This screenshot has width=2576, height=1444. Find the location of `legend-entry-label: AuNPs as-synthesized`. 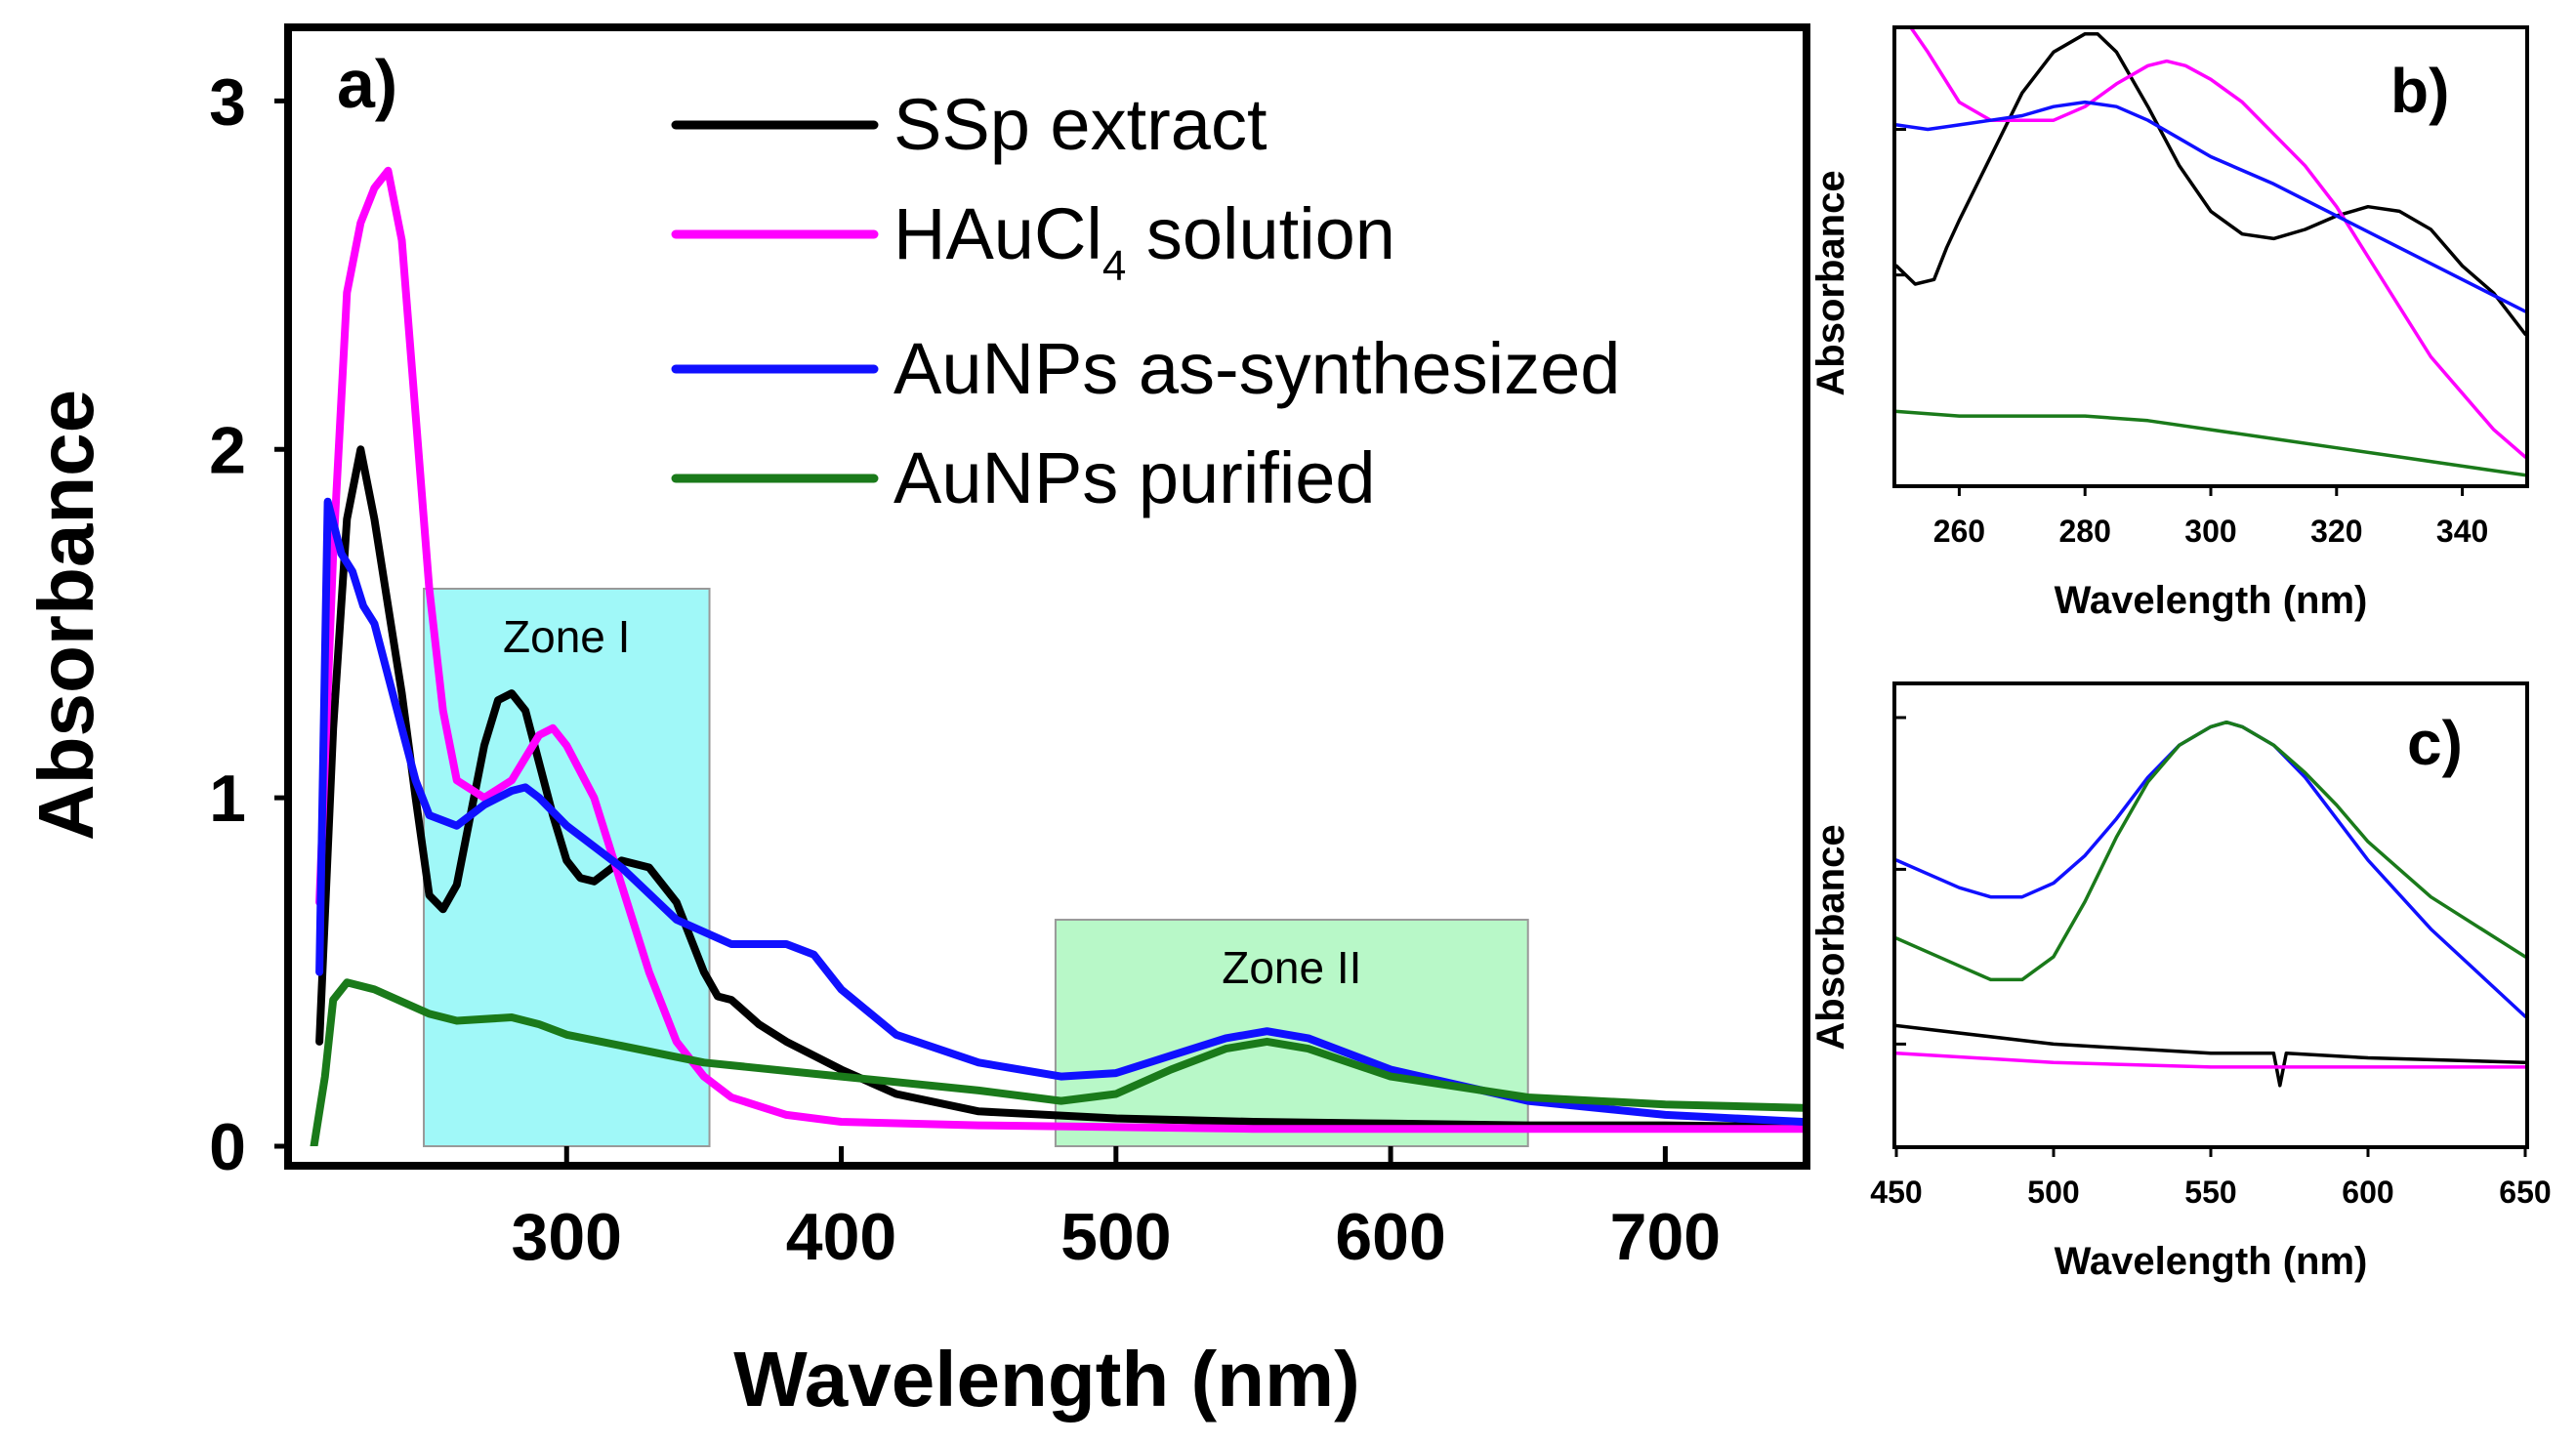

legend-entry-label: AuNPs as-synthesized is located at coordinates (1256, 368).